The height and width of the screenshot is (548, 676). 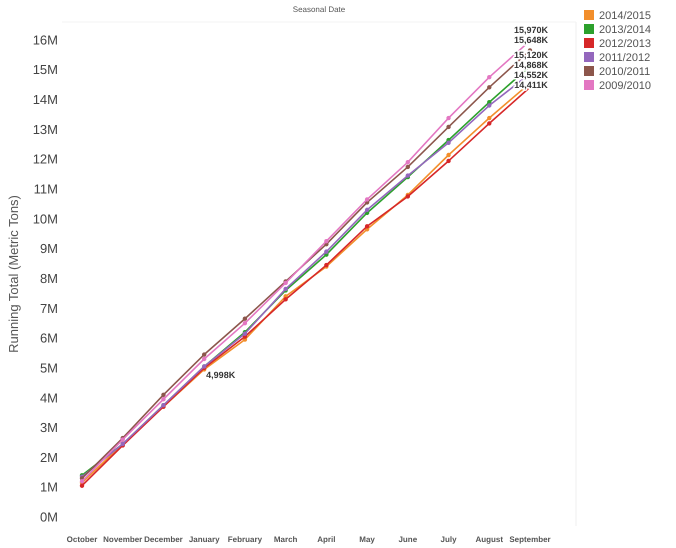 I want to click on y-tick-label: 13M, so click(x=45, y=129).